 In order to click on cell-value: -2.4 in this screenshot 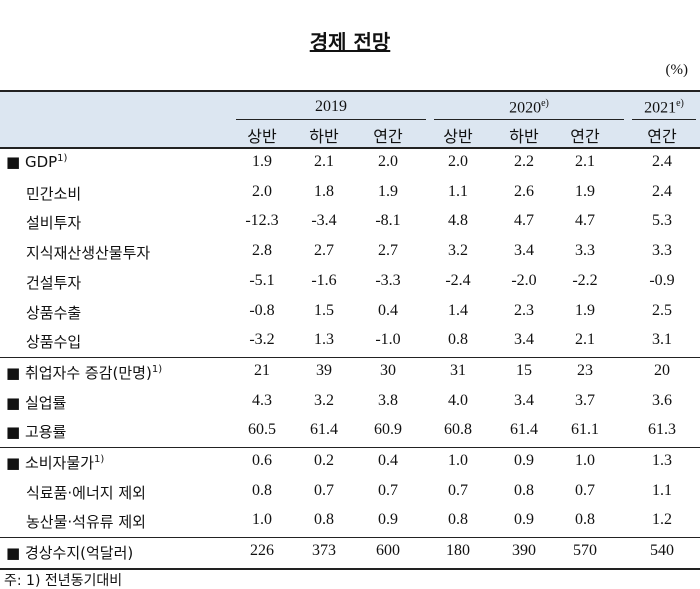, I will do `click(458, 280)`.